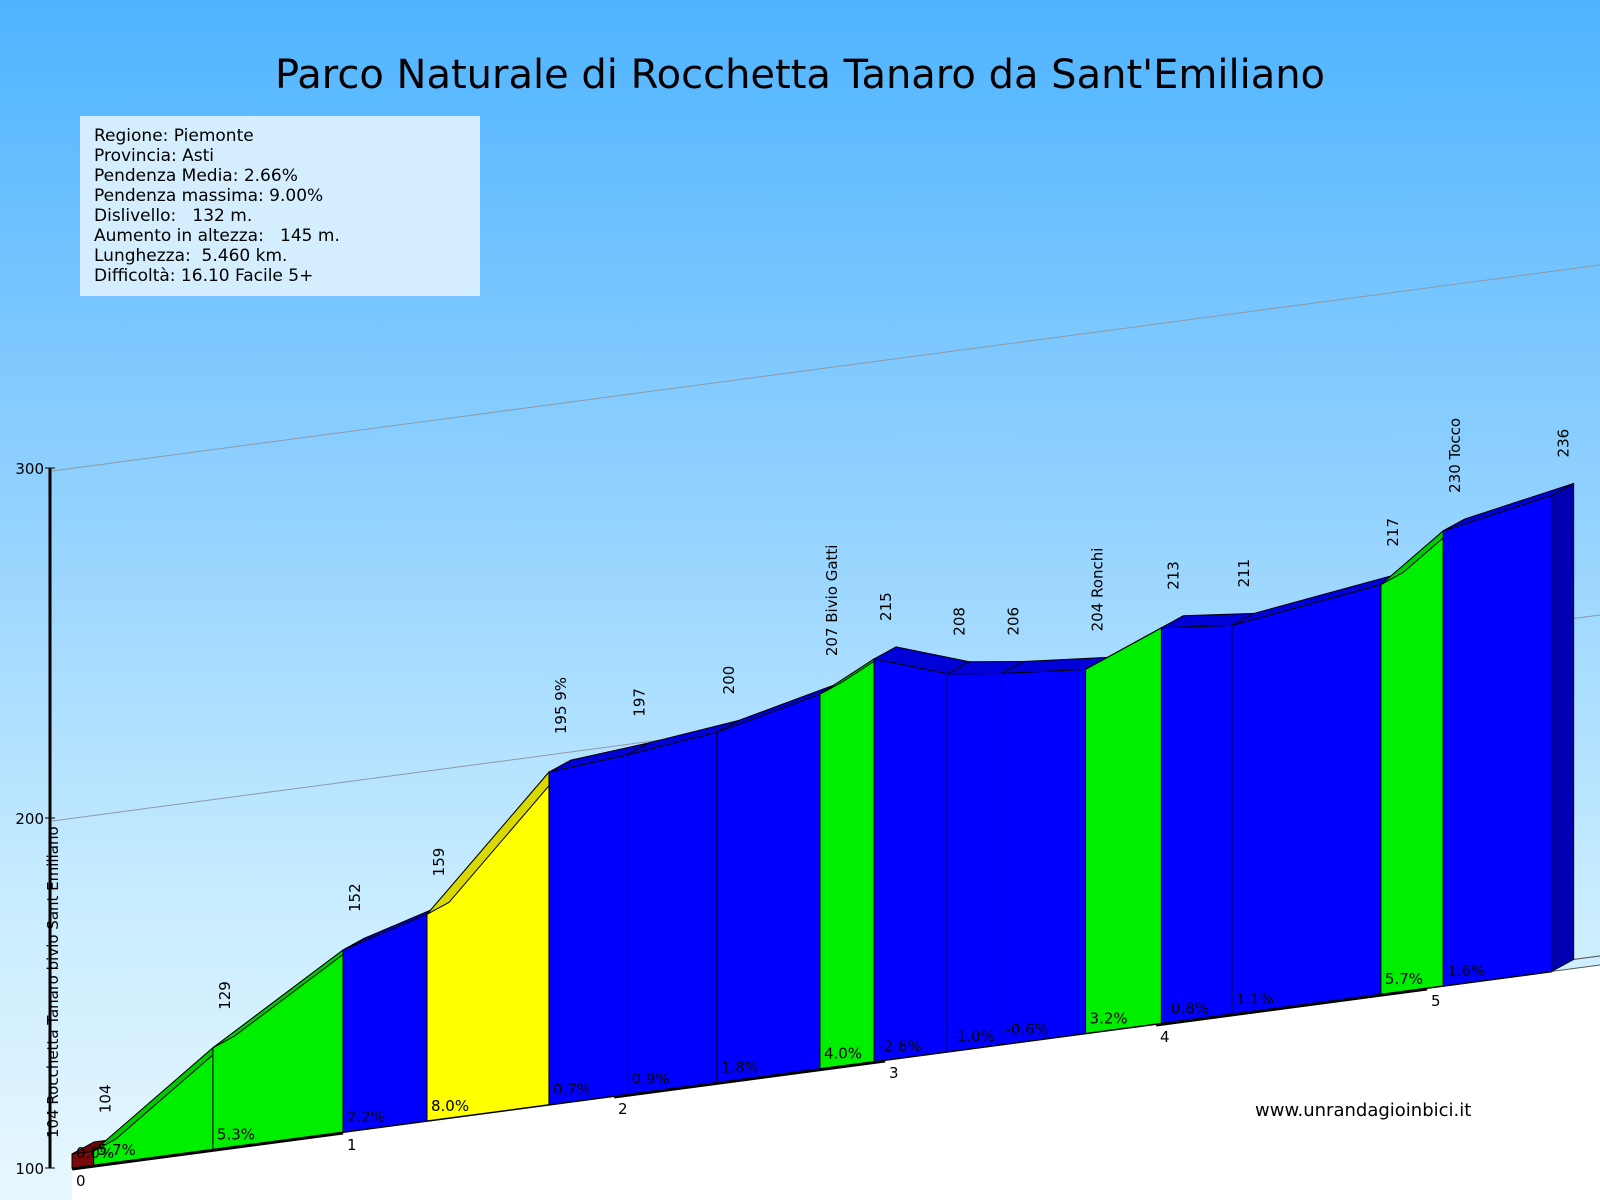  Describe the element at coordinates (1436, 1001) in the screenshot. I see `x-tick-label: 5` at that location.